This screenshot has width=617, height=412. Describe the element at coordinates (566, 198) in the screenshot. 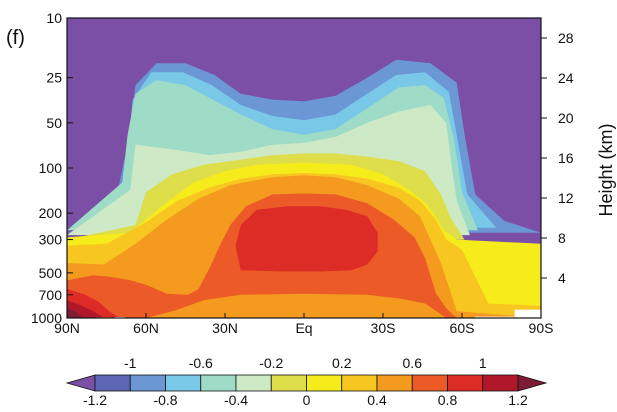

I see `right-tick-label: 12` at that location.